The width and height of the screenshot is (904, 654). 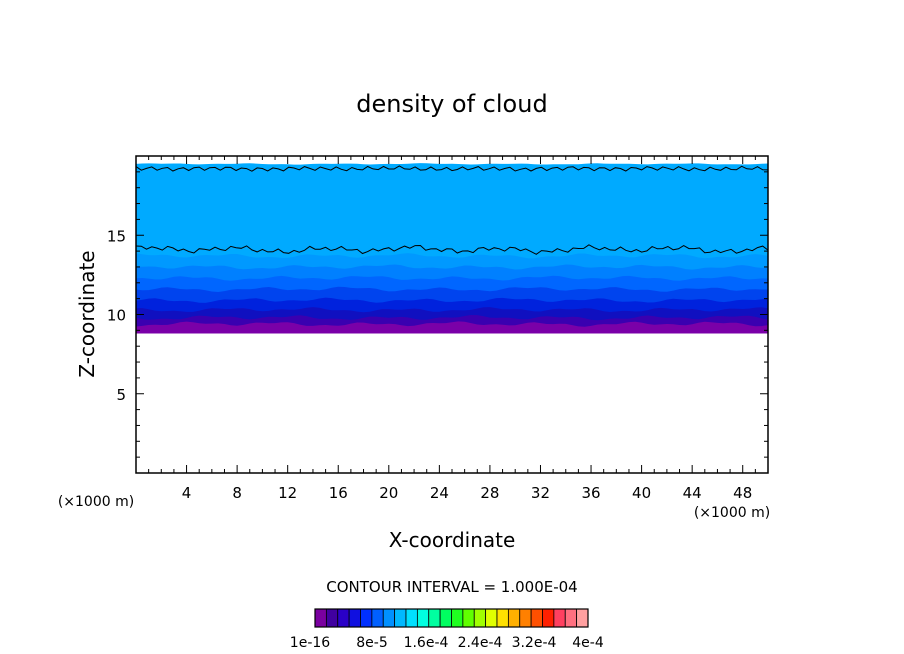 I want to click on y-axis-label: Z-coordinate, so click(x=87, y=313).